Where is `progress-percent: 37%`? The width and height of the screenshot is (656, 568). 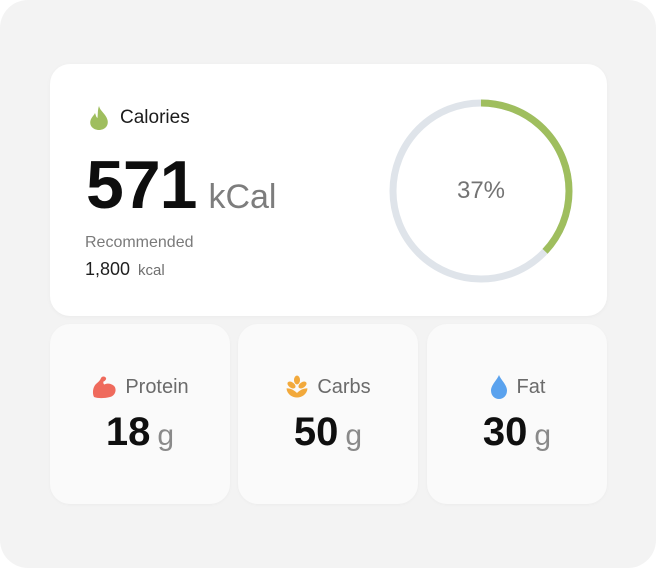 progress-percent: 37% is located at coordinates (481, 190).